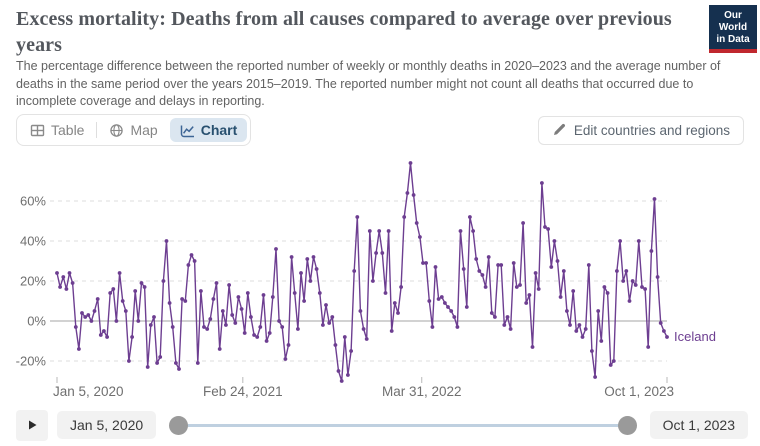 This screenshot has height=446, width=760. What do you see at coordinates (695, 336) in the screenshot?
I see `series-label-iceland: Iceland` at bounding box center [695, 336].